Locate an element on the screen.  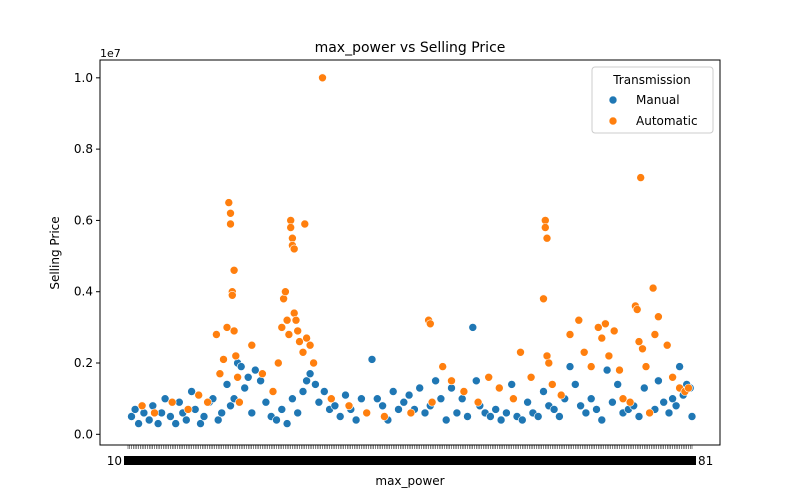
y-axis-label: Selling Price is located at coordinates (55, 252).